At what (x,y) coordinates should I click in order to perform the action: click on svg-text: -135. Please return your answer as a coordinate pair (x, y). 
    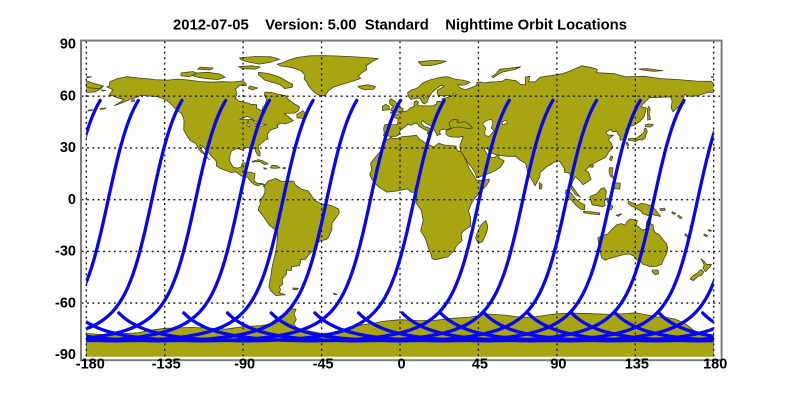
    Looking at the image, I should click on (166, 365).